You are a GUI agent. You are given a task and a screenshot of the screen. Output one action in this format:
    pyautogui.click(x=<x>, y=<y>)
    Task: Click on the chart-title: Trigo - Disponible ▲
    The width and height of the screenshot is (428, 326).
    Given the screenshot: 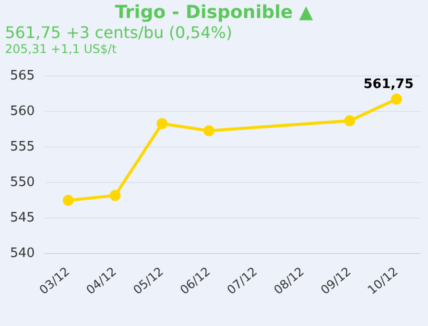 What is the action you would take?
    pyautogui.click(x=214, y=12)
    